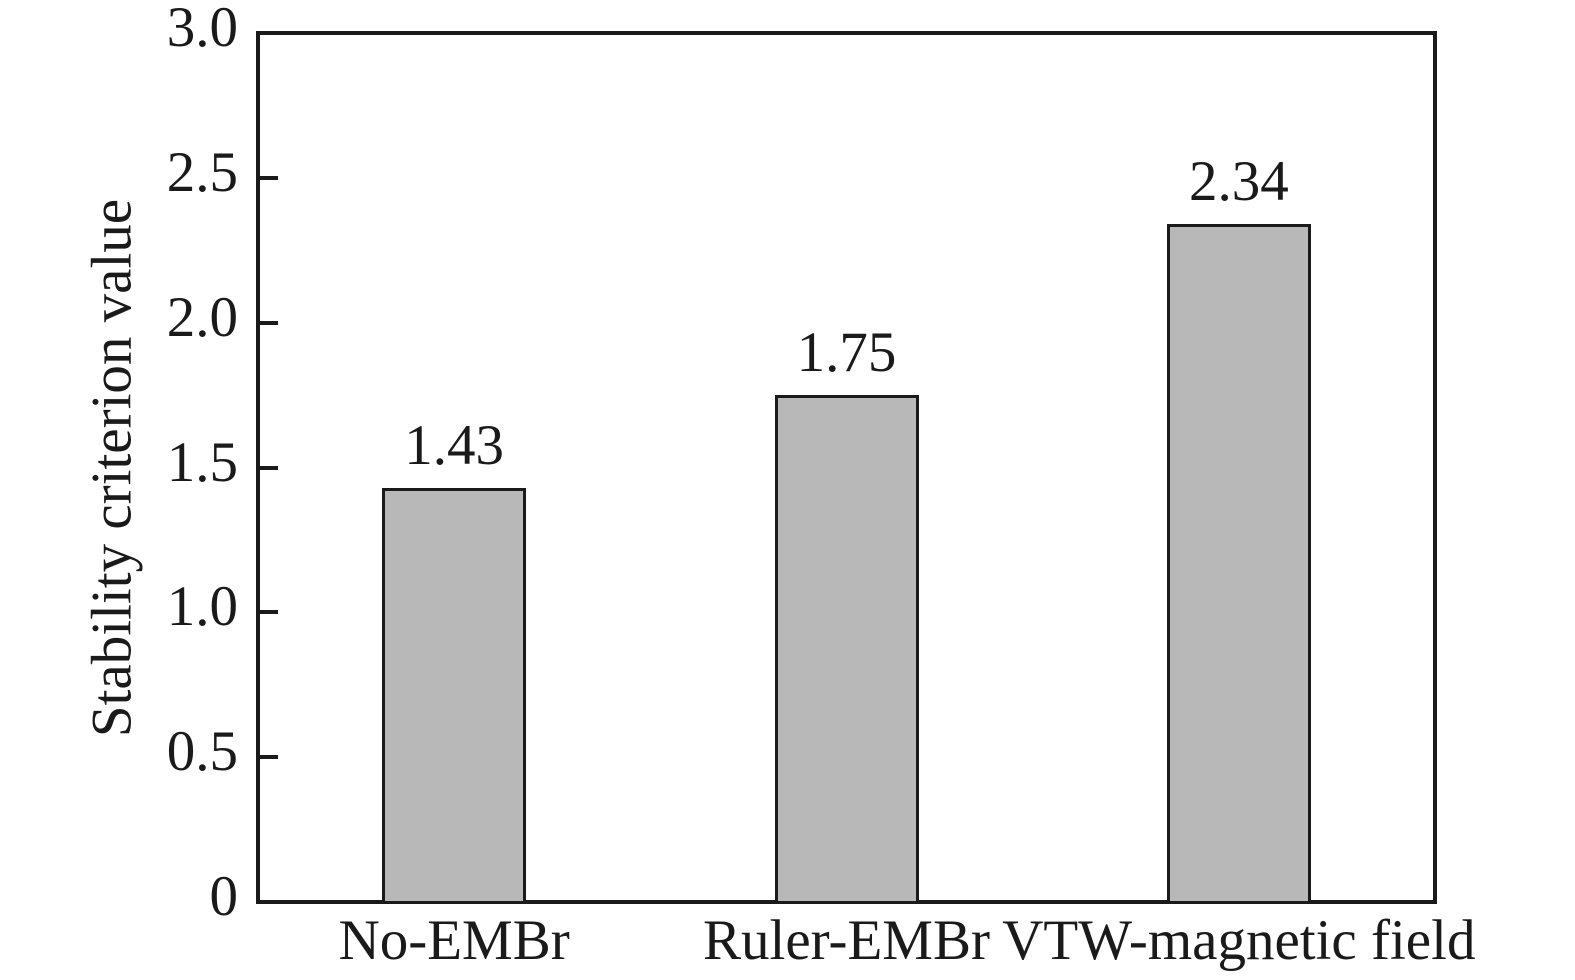 This screenshot has height=980, width=1575. Describe the element at coordinates (1238, 182) in the screenshot. I see `bar-value-label: 2.34` at that location.